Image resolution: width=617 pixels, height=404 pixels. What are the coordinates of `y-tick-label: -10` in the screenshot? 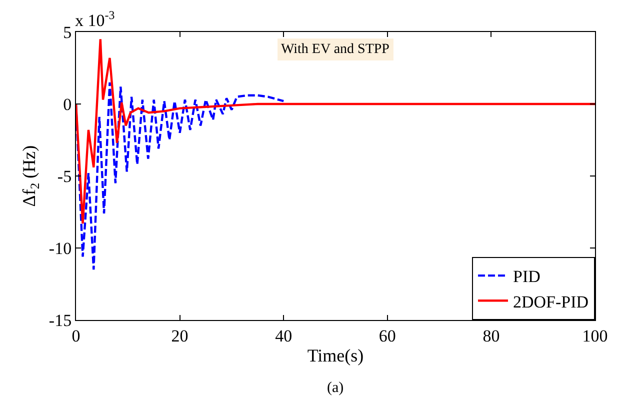 It's located at (60, 248).